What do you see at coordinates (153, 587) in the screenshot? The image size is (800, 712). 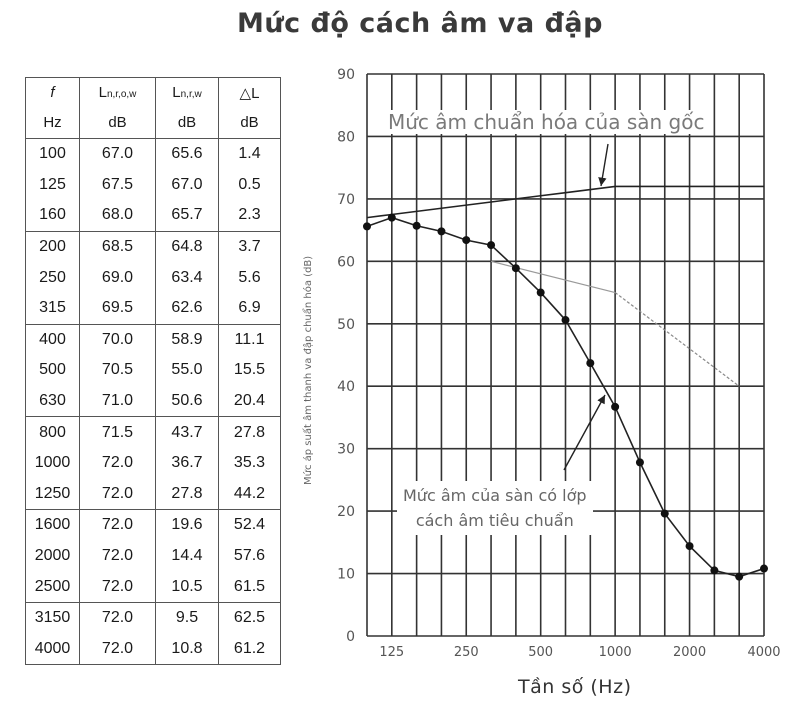 I see `table-row: 2500 72.0 10.5 61.5` at bounding box center [153, 587].